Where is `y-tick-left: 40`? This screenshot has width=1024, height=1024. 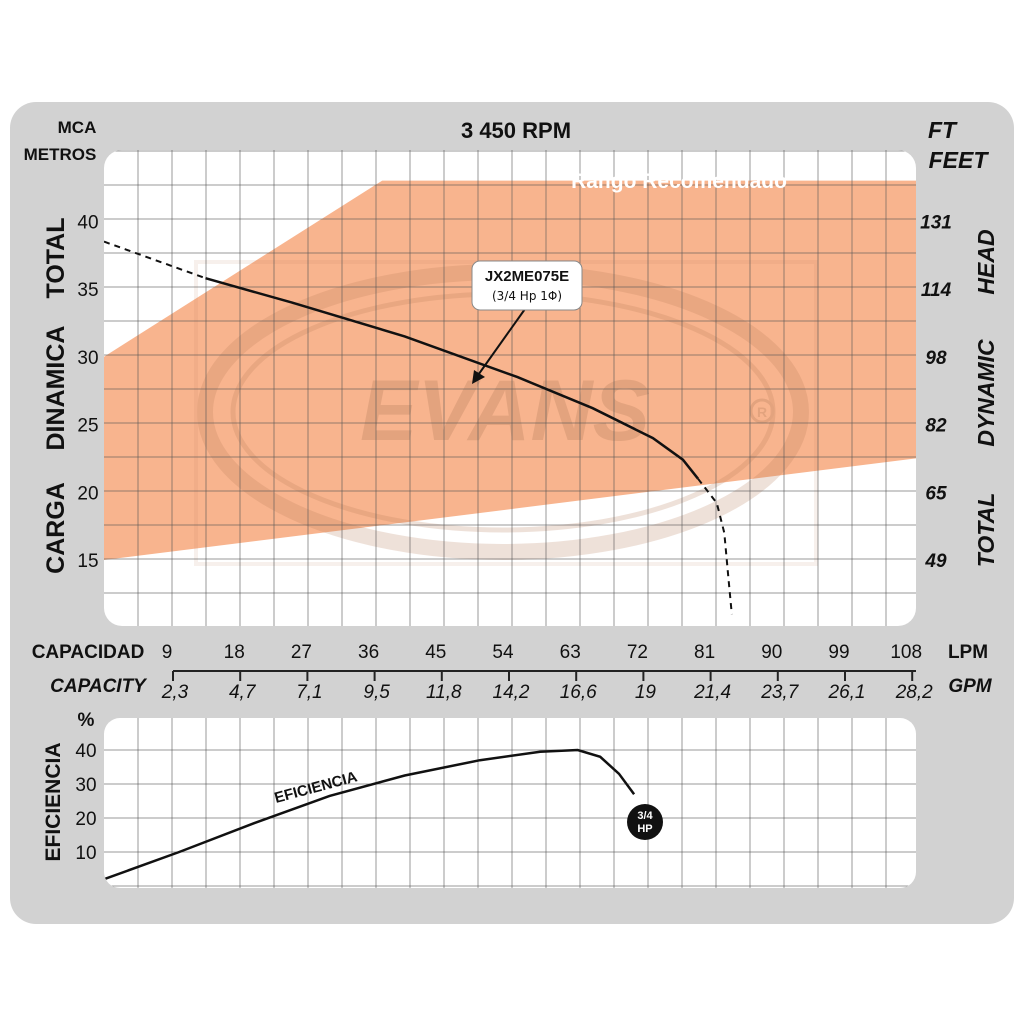
y-tick-left: 40 is located at coordinates (87, 222).